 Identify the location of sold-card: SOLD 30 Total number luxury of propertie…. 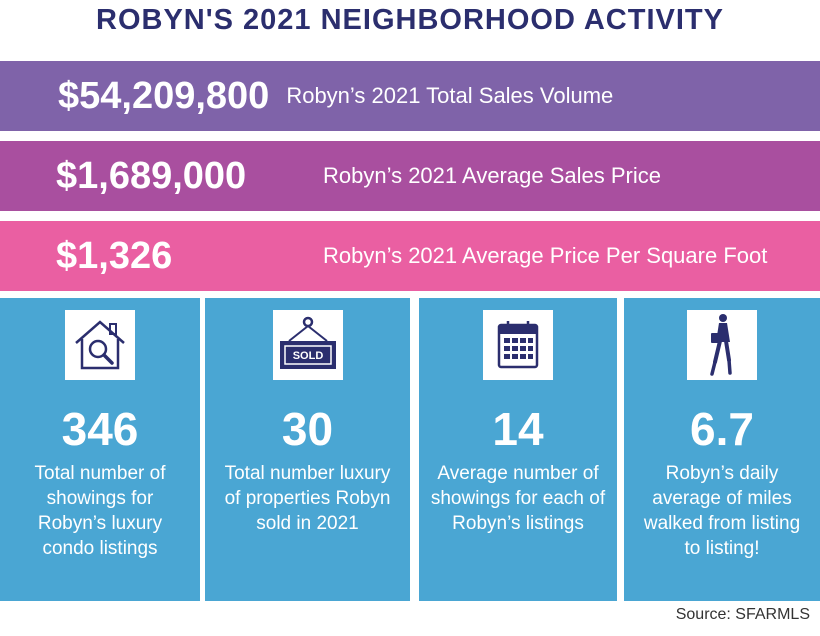
(307, 449).